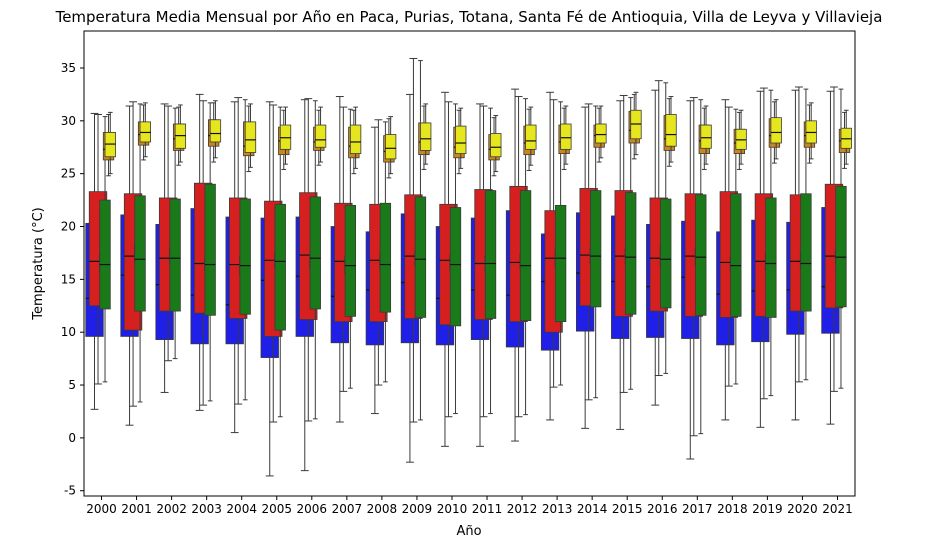 This screenshot has height=548, width=935. I want to click on x-tick-label: 2021, so click(837, 509).